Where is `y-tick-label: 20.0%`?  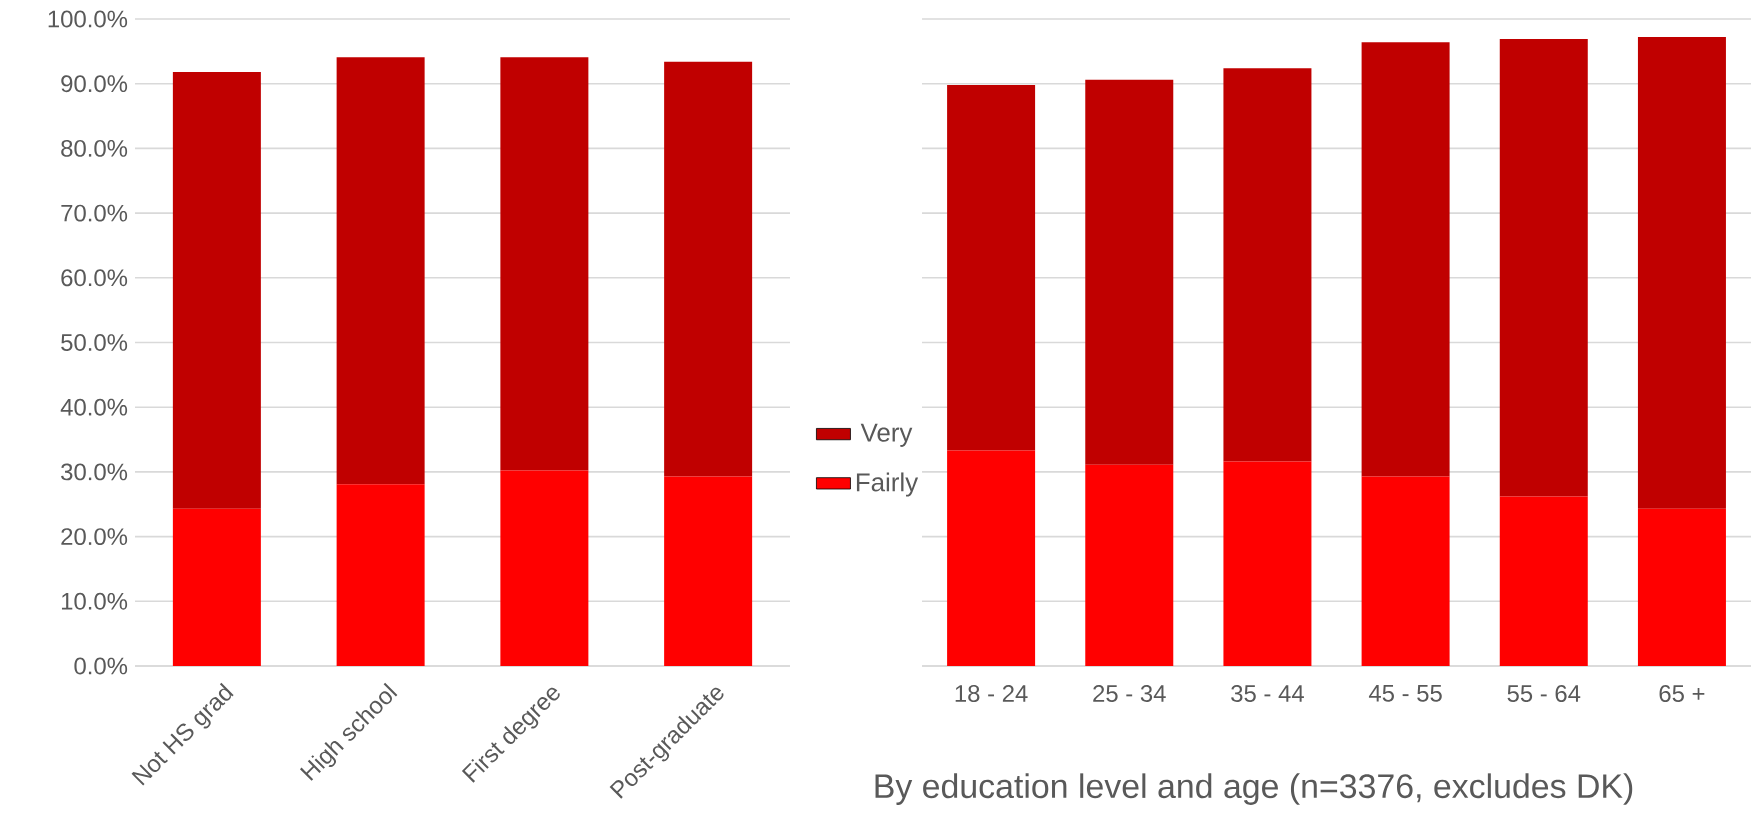
y-tick-label: 20.0% is located at coordinates (94, 537).